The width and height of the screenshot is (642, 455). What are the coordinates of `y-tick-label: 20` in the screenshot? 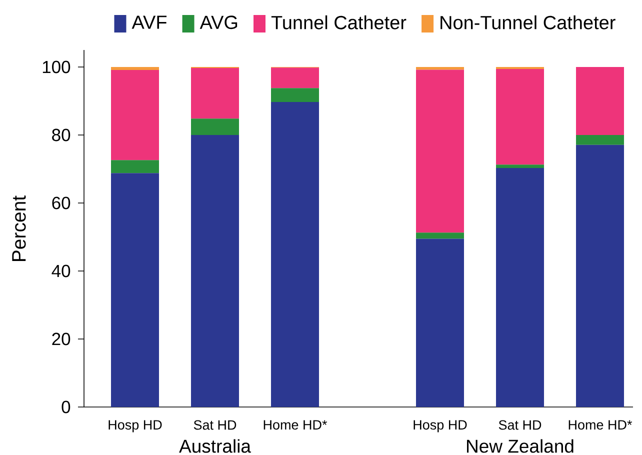 It's located at (61, 339).